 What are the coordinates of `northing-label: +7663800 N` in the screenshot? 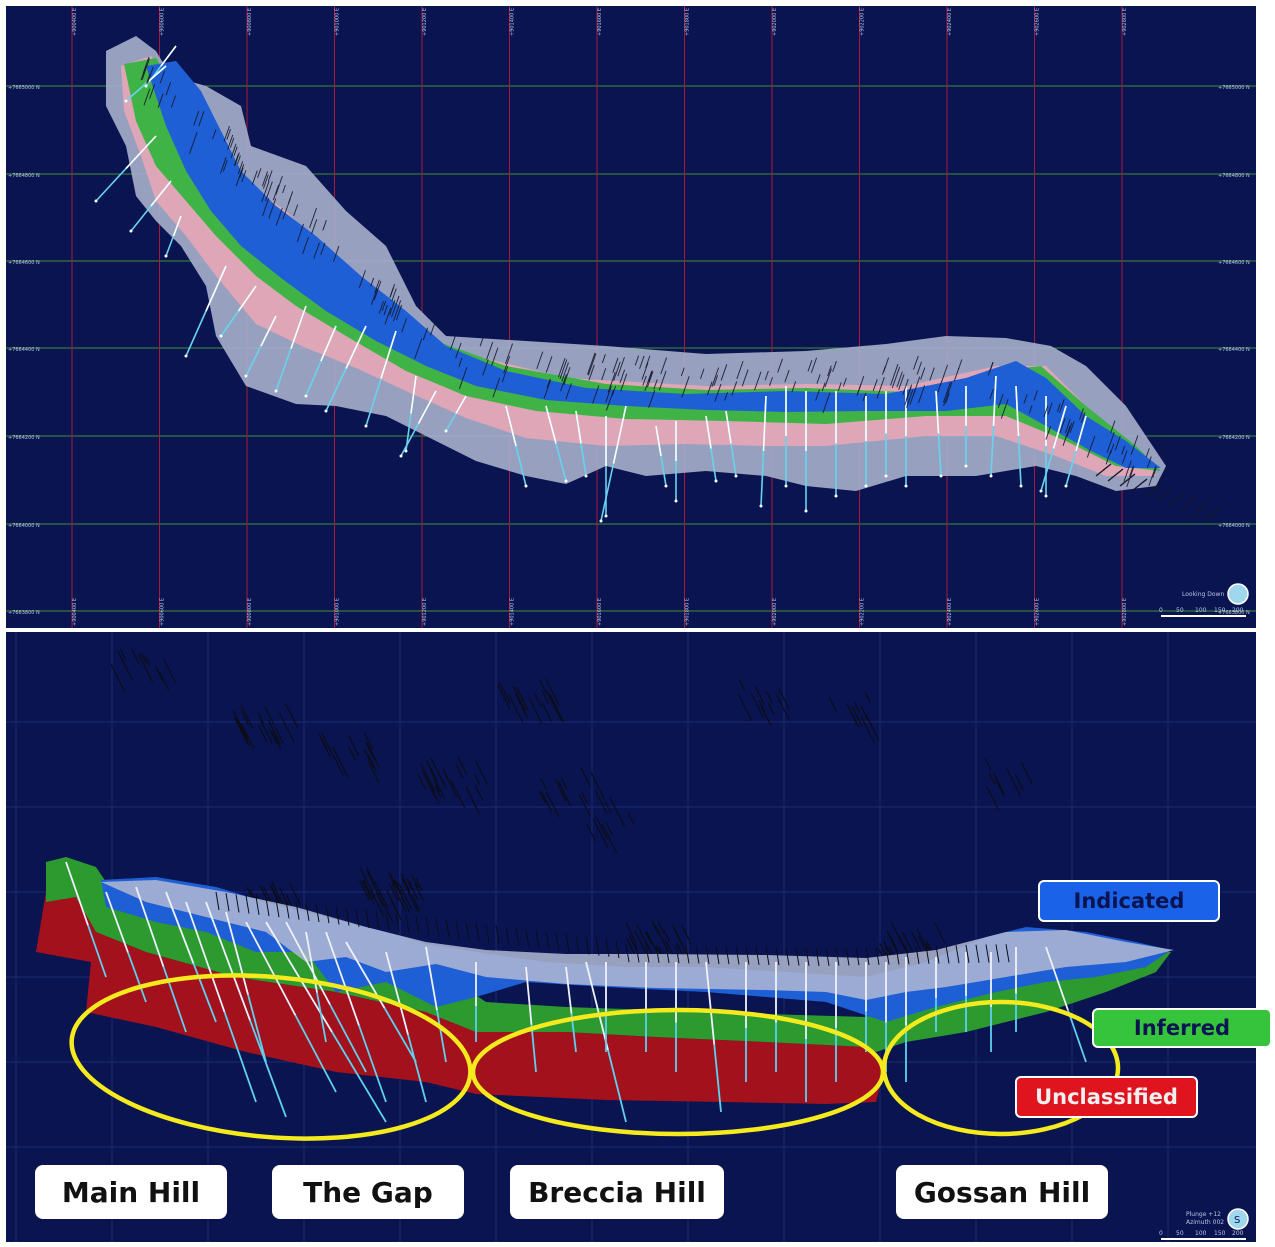 It's located at (1234, 613).